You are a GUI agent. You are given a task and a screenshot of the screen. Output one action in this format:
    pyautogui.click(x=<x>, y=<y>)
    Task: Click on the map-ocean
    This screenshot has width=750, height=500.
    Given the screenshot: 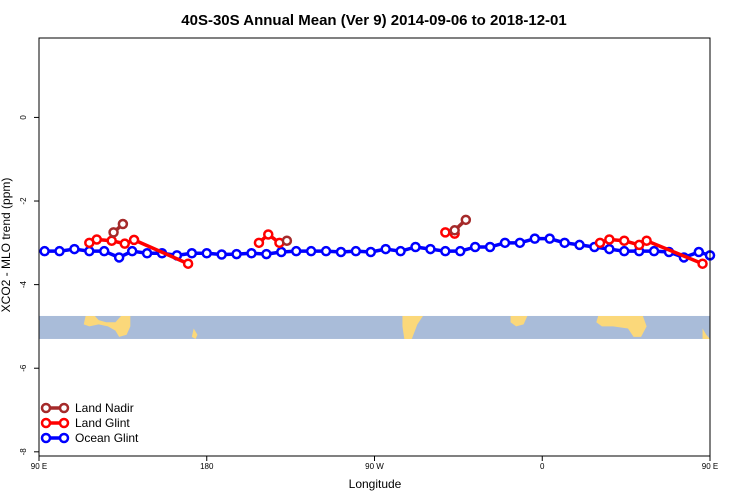 What is the action you would take?
    pyautogui.click(x=374, y=327)
    